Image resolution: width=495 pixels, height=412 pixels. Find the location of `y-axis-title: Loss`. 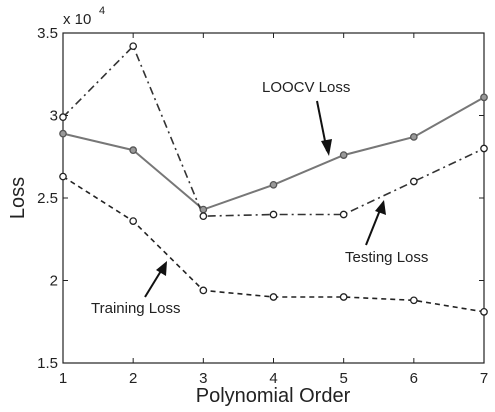

y-axis-title: Loss is located at coordinates (18, 198).